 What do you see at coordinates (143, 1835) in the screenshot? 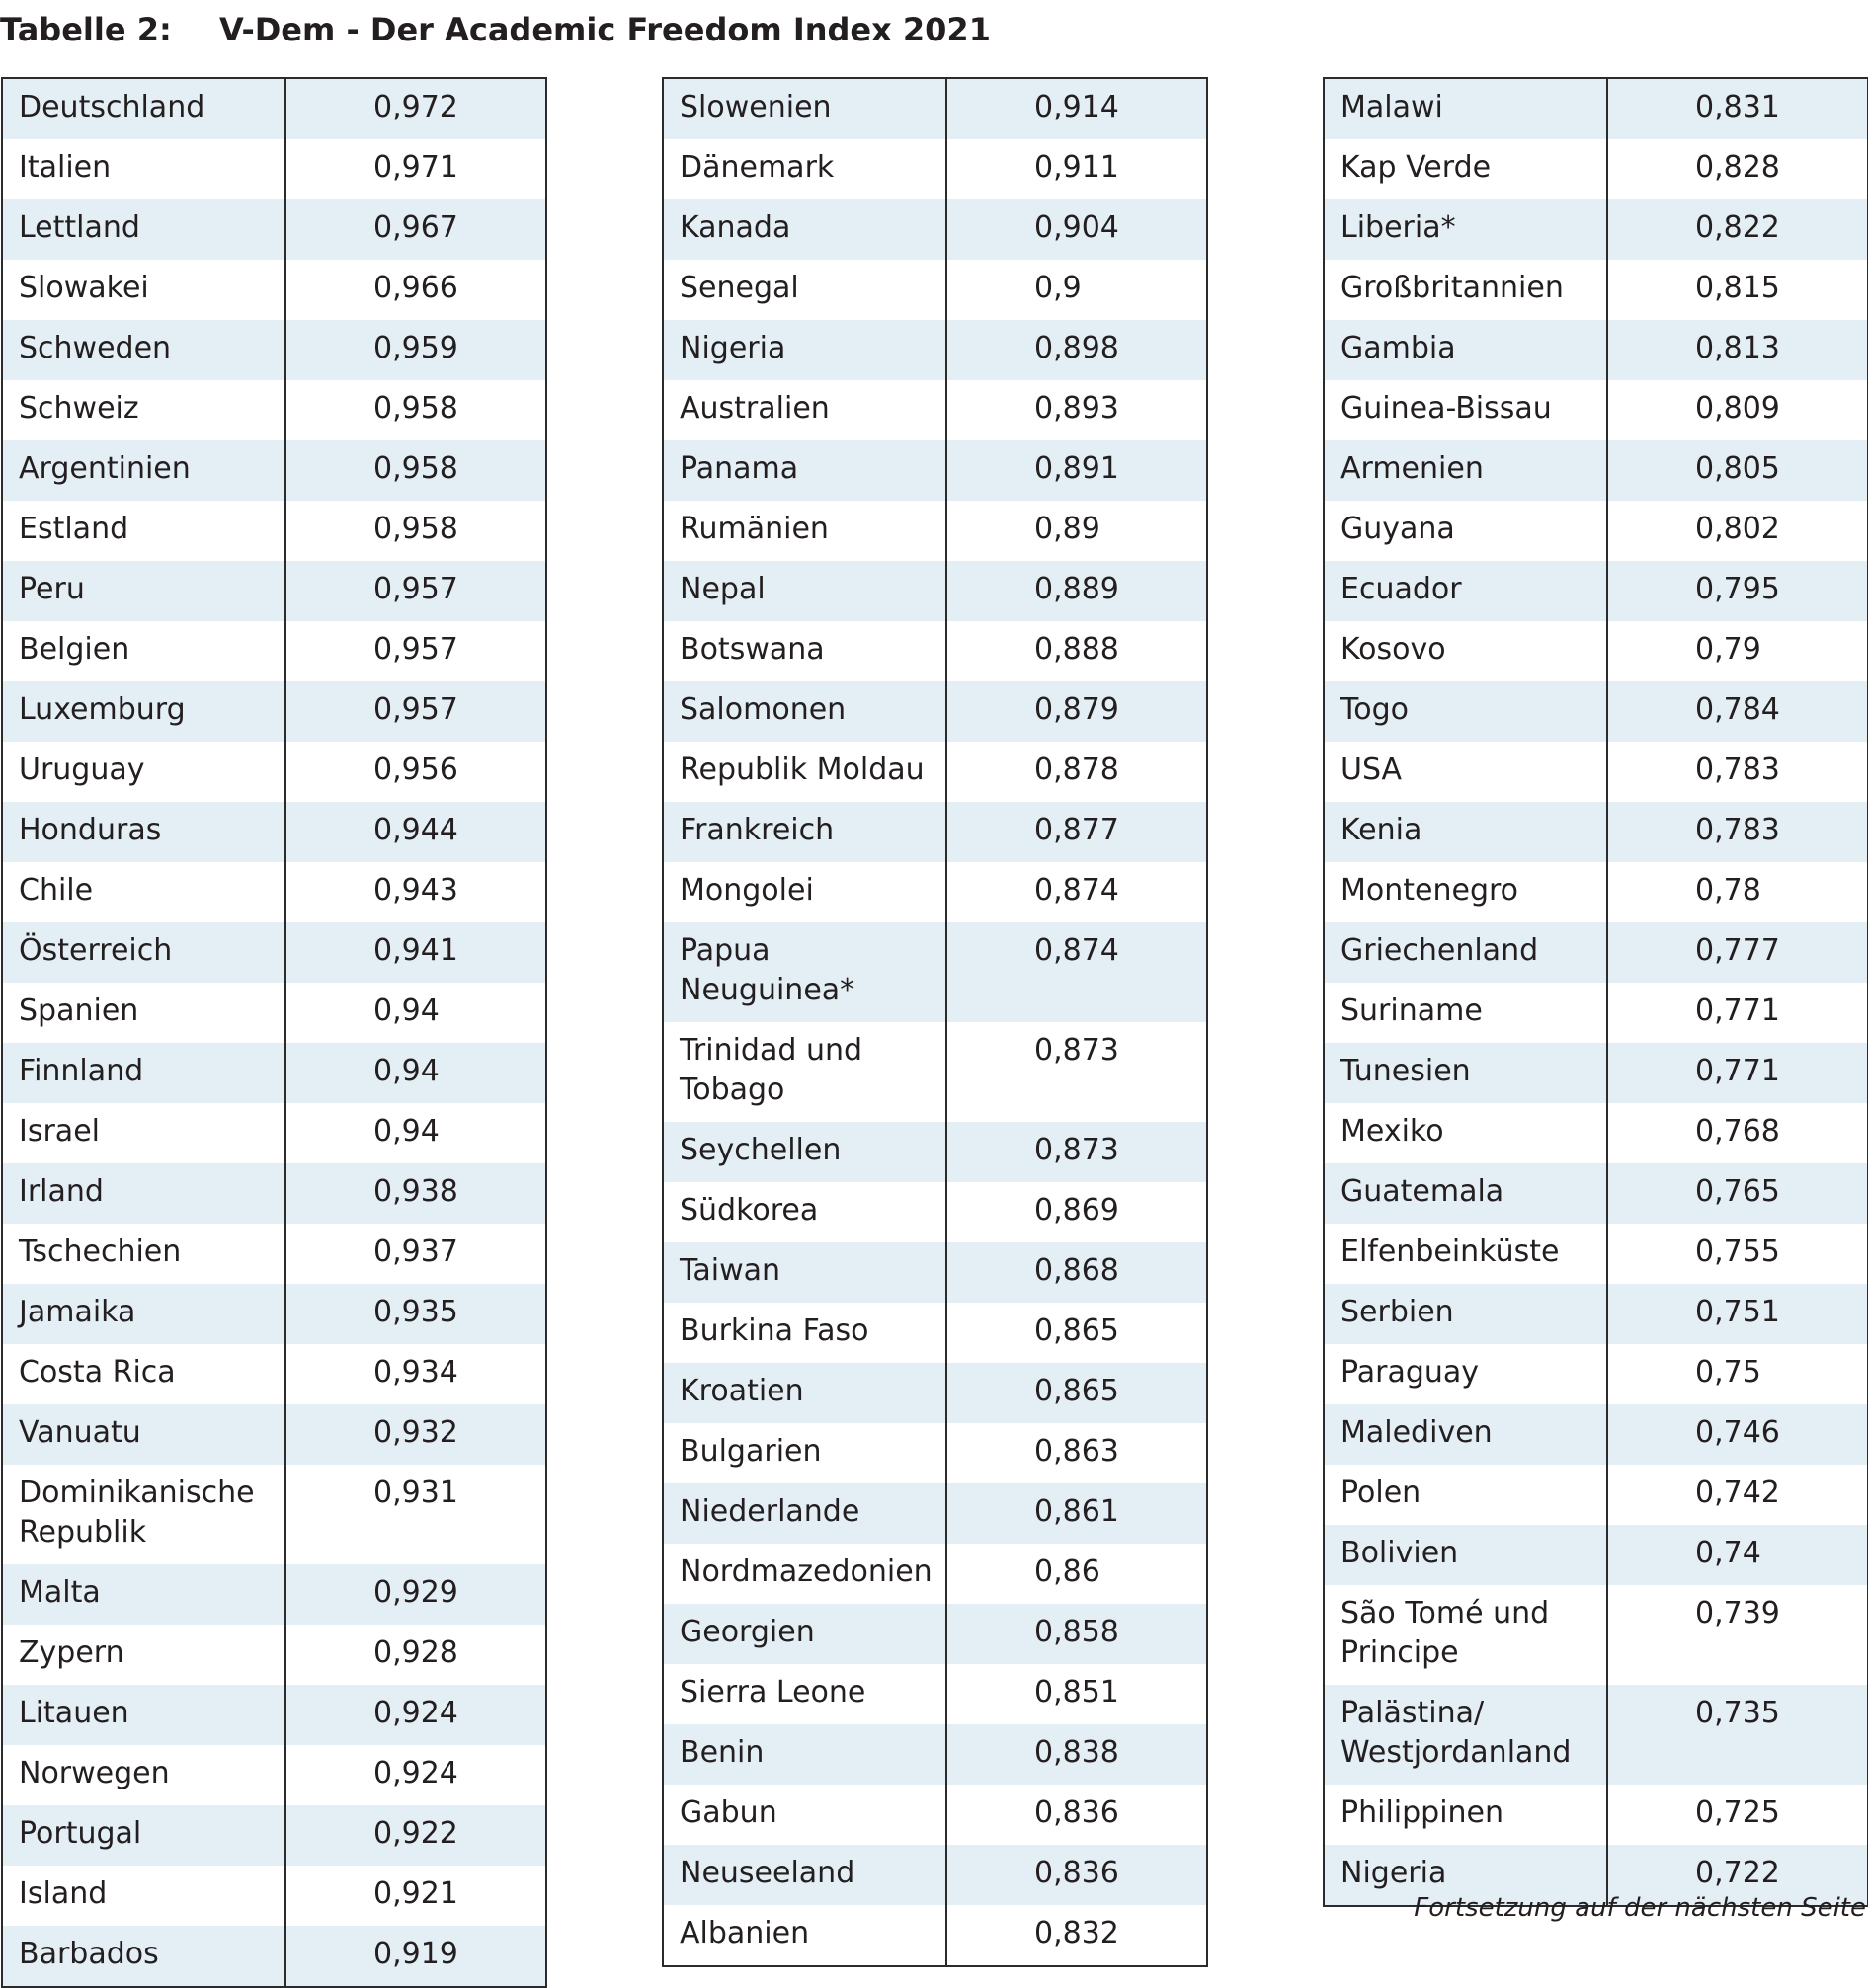
I see `country-name: Portugal` at bounding box center [143, 1835].